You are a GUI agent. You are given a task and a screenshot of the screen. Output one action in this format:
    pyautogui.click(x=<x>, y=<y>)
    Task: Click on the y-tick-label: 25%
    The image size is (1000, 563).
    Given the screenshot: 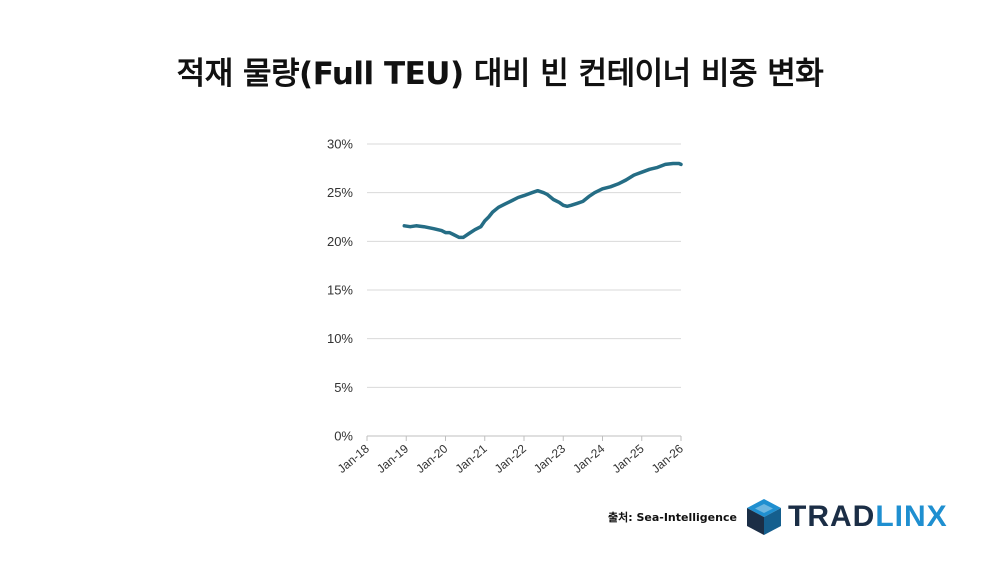 What is the action you would take?
    pyautogui.click(x=340, y=192)
    